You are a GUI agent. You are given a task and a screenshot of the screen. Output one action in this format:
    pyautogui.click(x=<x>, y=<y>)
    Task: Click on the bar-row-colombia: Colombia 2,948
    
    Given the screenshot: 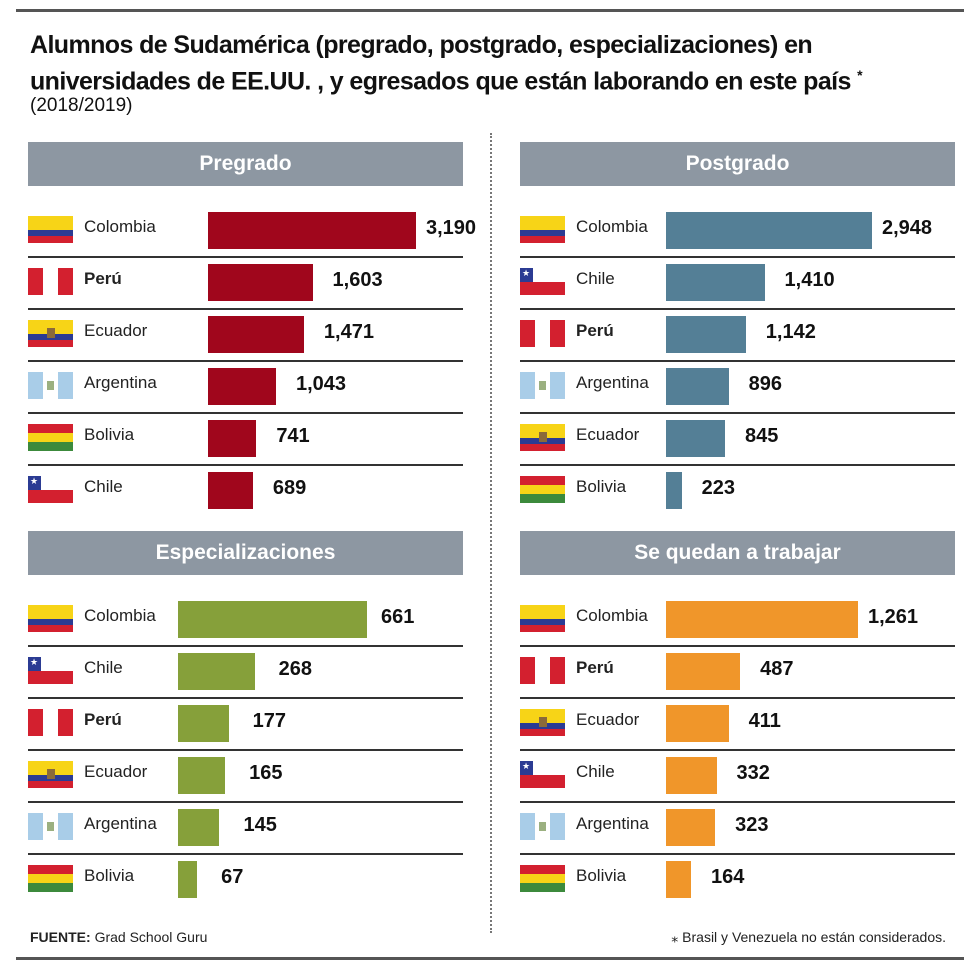 What is the action you would take?
    pyautogui.click(x=737, y=231)
    